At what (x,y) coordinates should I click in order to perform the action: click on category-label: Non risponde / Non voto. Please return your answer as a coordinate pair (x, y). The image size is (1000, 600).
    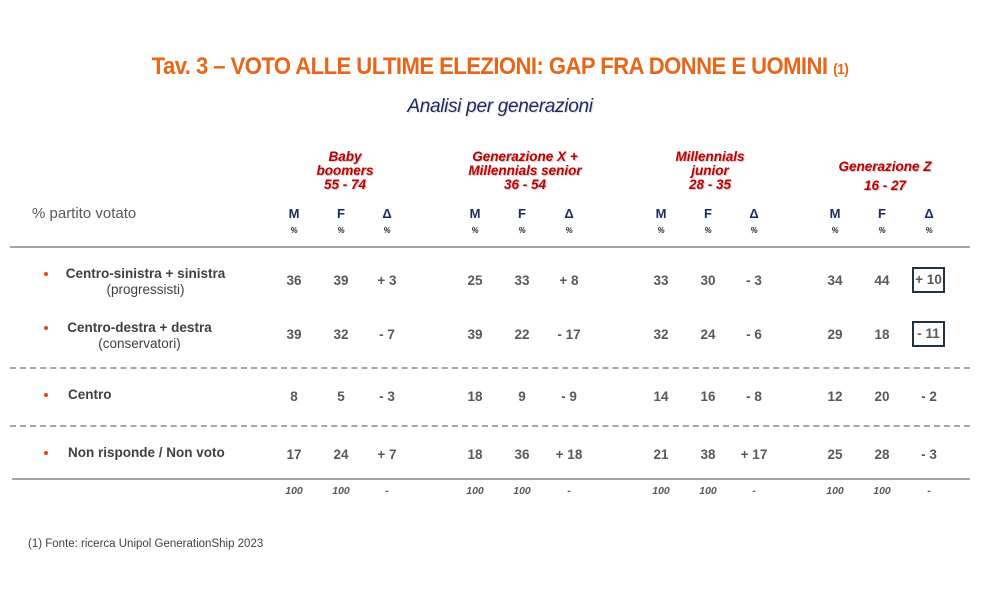
    Looking at the image, I should click on (146, 453).